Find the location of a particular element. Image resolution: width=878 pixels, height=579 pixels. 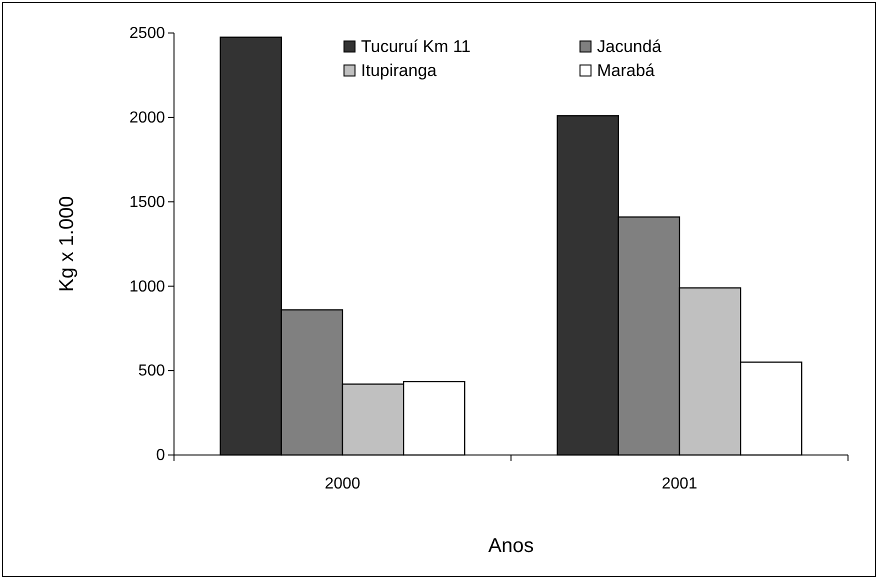

y-tick-label: 2000 is located at coordinates (147, 118).